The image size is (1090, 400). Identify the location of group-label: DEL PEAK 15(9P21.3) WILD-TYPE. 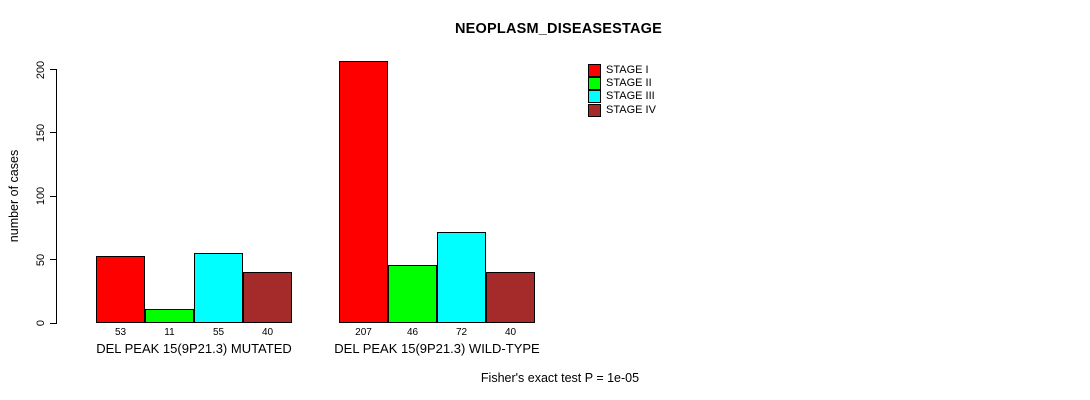
(437, 348).